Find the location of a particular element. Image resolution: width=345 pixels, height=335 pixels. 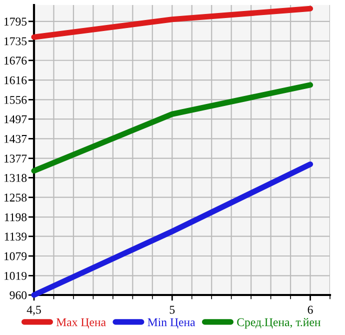

x-tick-label: 5 is located at coordinates (172, 310).